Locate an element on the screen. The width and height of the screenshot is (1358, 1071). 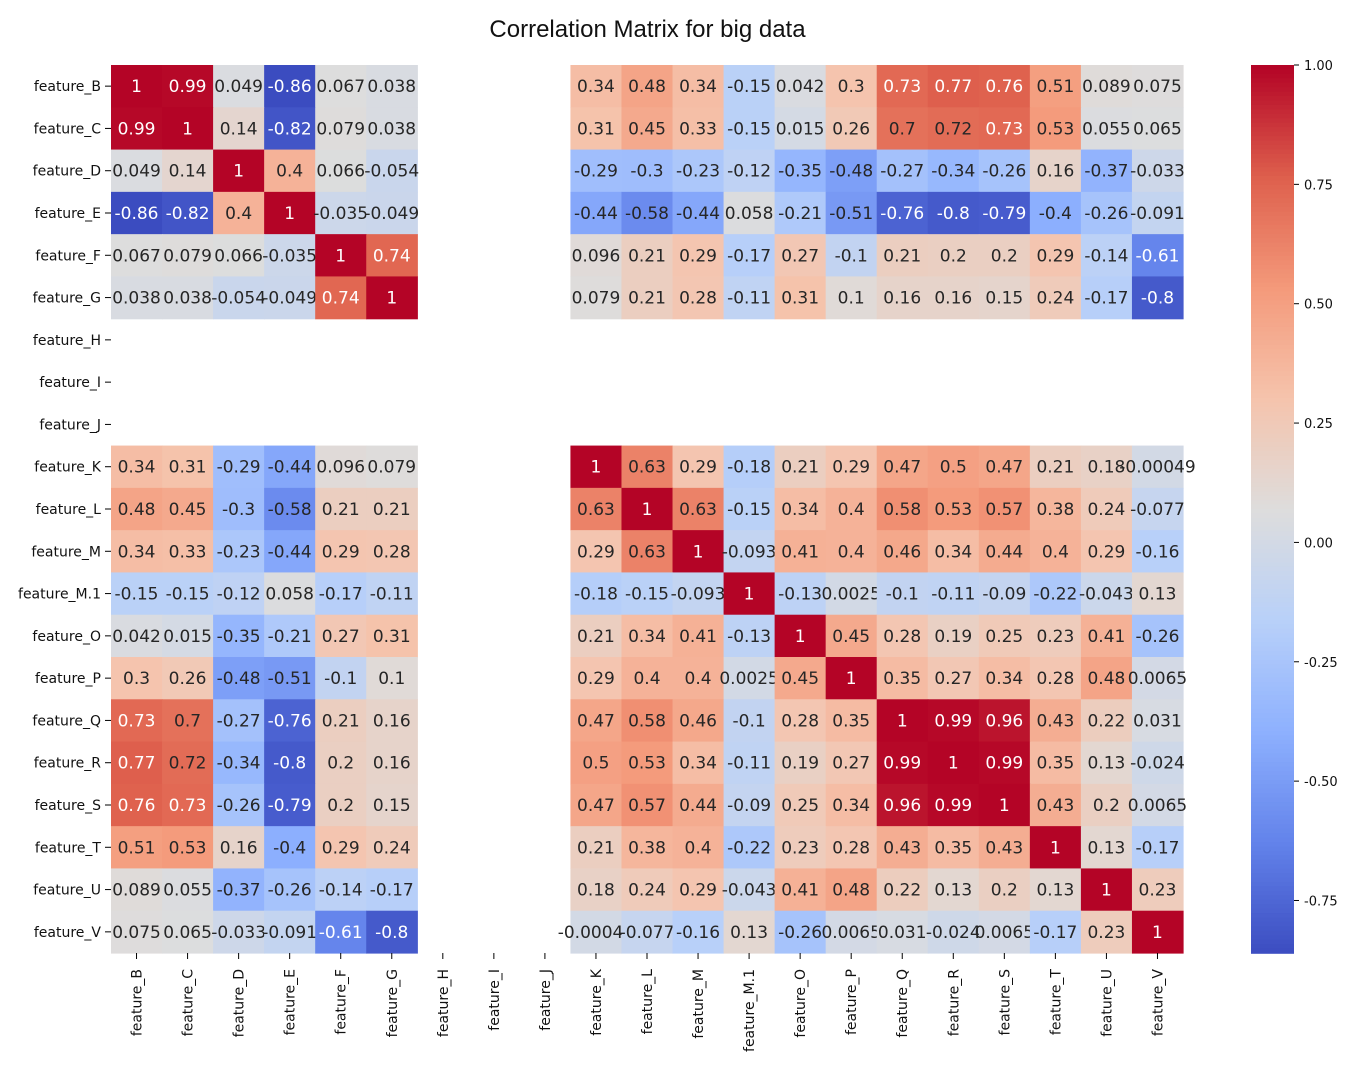
row-tick-label: feature_E is located at coordinates (68, 214).